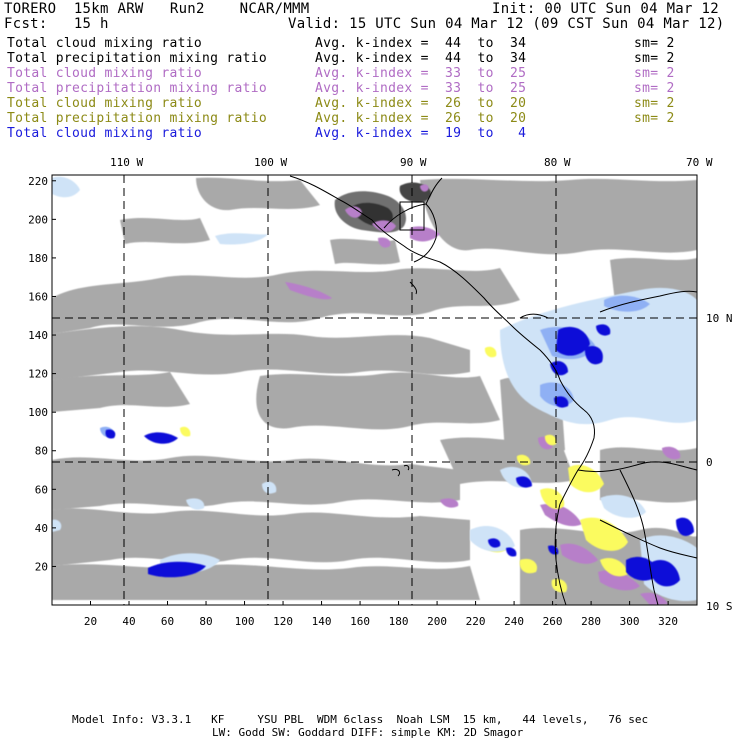  What do you see at coordinates (399, 621) in the screenshot?
I see `bottom-tick-label: 180` at bounding box center [399, 621].